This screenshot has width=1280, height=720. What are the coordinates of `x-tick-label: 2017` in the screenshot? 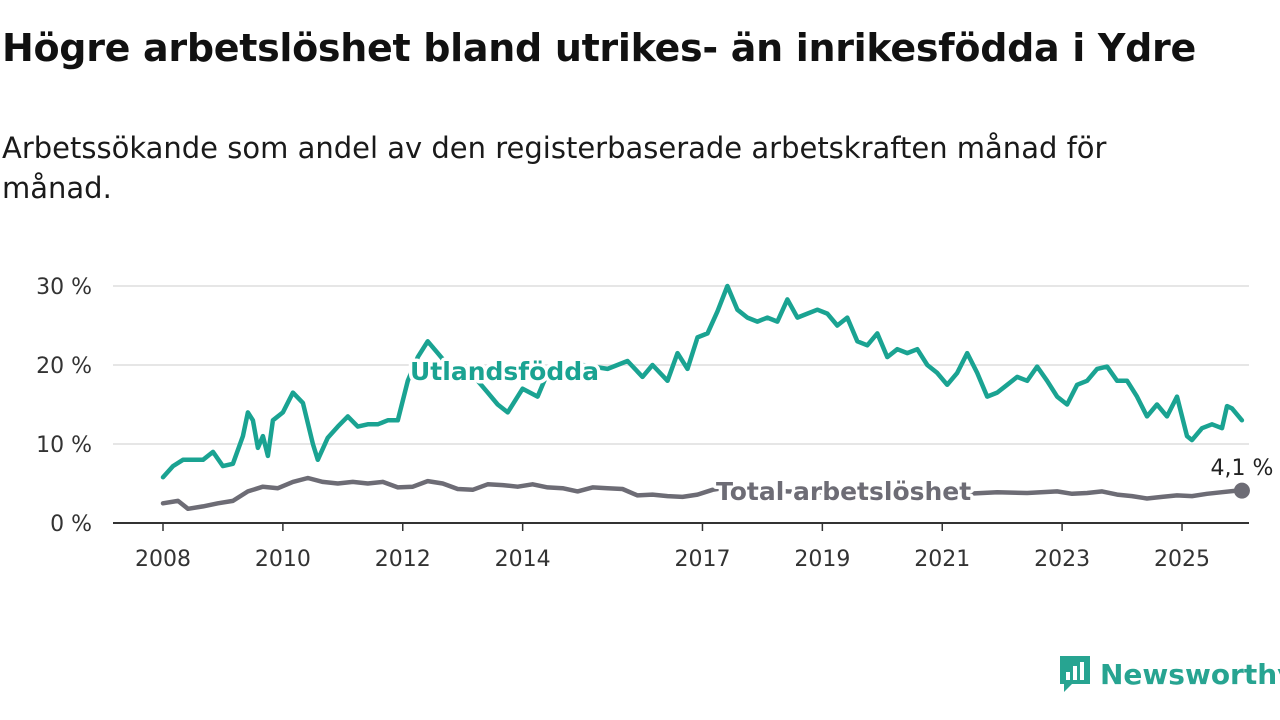 It's located at (702, 559).